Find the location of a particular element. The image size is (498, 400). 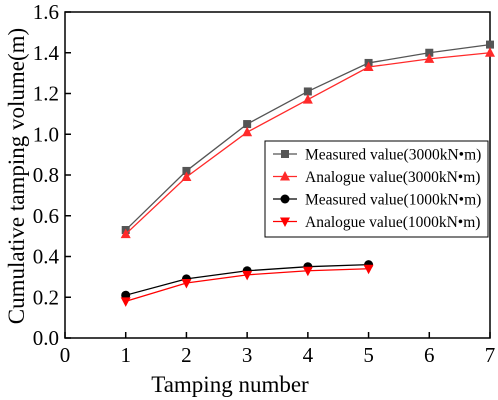

legend-label: Analogue value(3000kN•m) is located at coordinates (392, 177).